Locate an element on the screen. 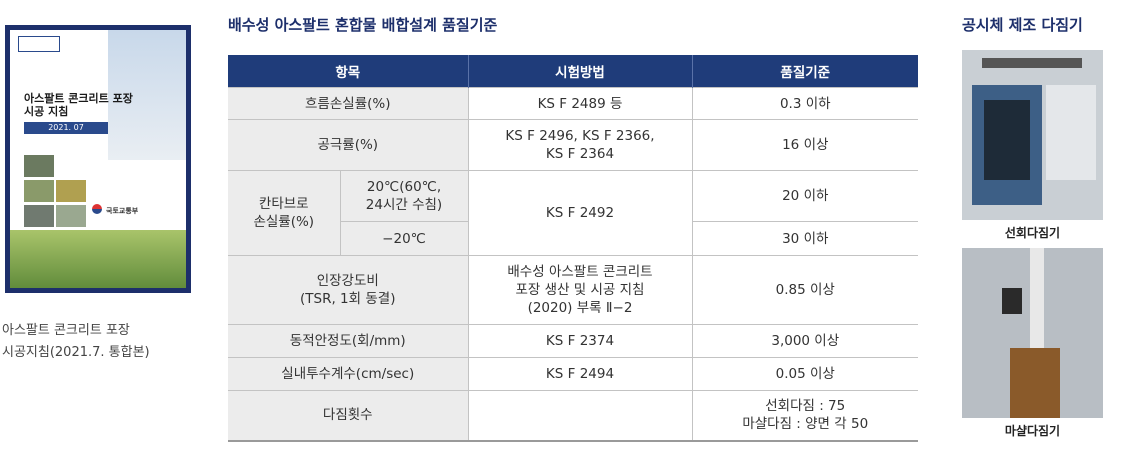 Image resolution: width=1140 pixels, height=463 pixels. row: 흐름손실률(%) KS F 2489 등 0.3 이하 is located at coordinates (573, 103).